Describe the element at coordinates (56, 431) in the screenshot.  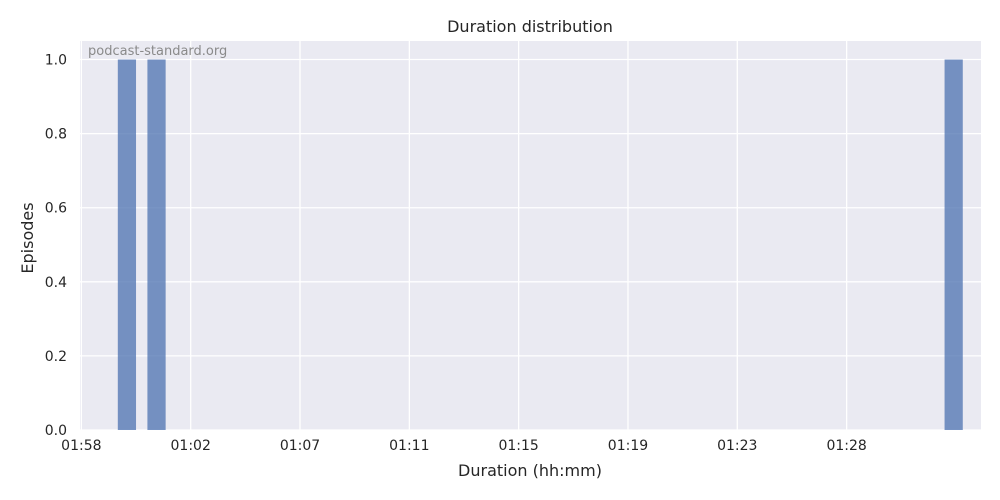
I see `y-tick-label: 0.0` at that location.